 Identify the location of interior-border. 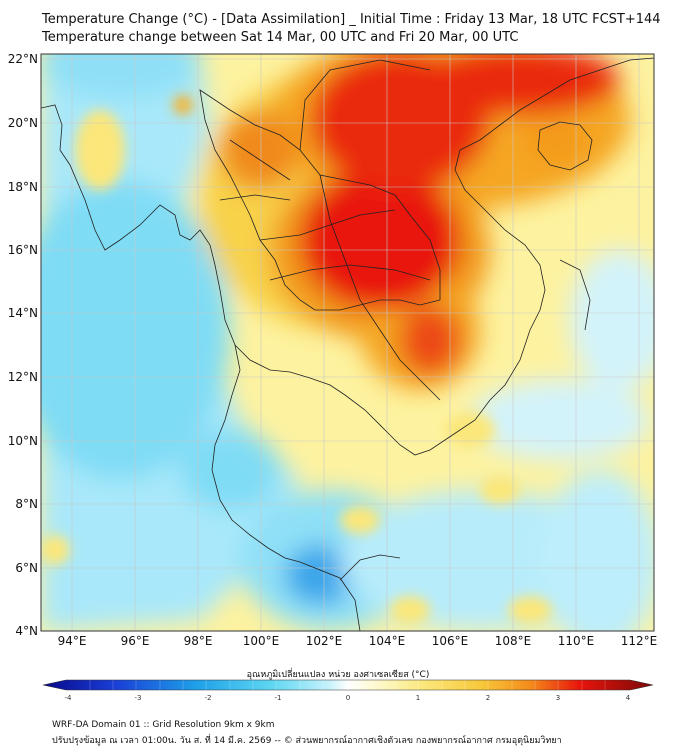
(380, 287).